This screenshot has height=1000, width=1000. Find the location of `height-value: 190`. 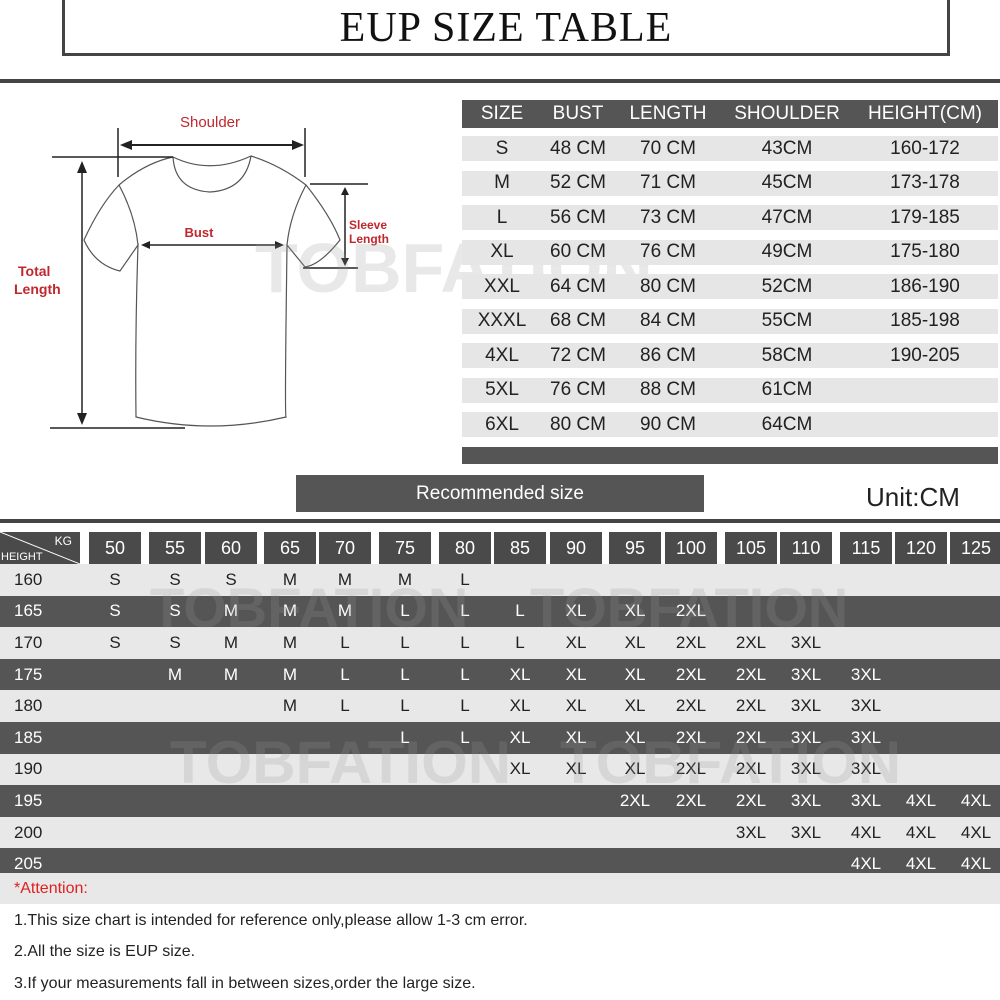

height-value: 190 is located at coordinates (28, 769).